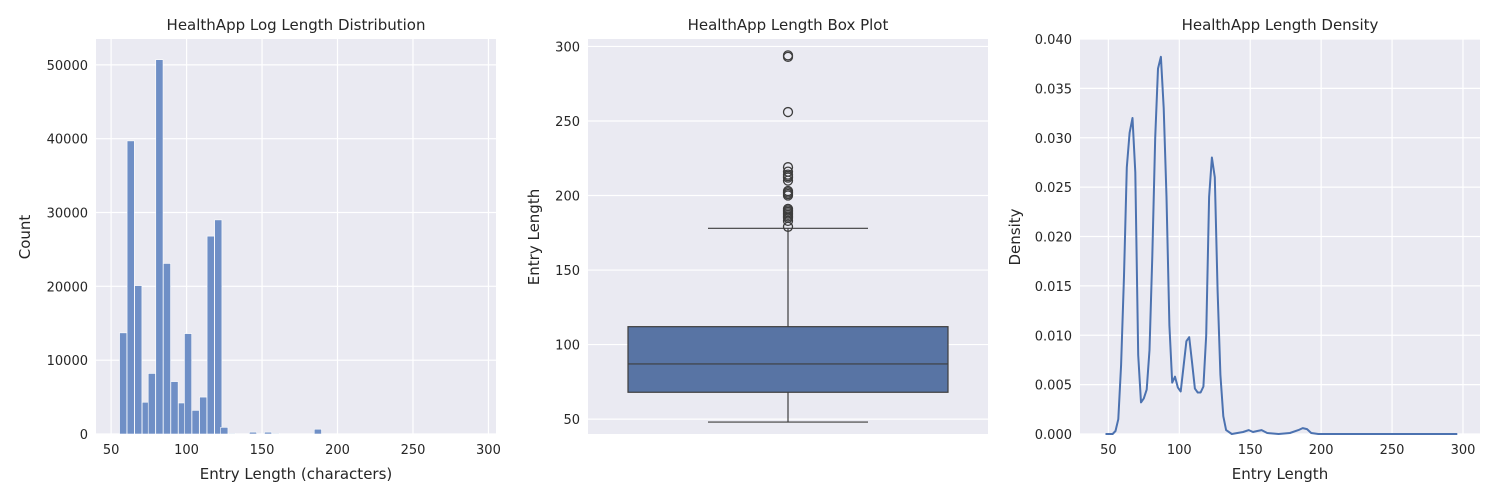 The height and width of the screenshot is (500, 1500). I want to click on density-y-label: Density, so click(1015, 236).